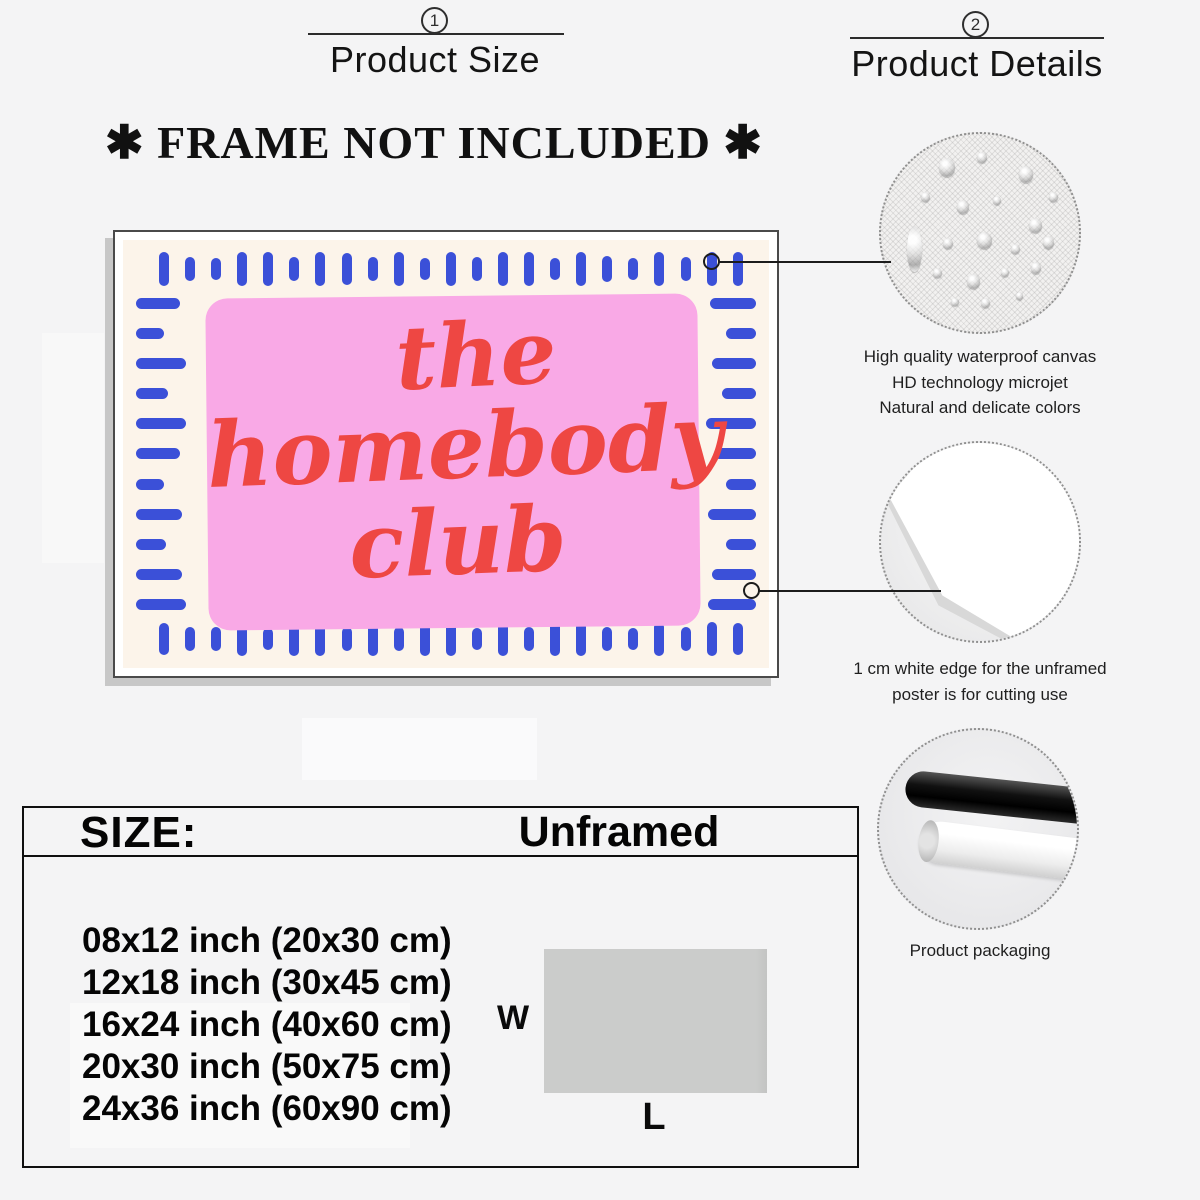 The height and width of the screenshot is (1200, 1200). What do you see at coordinates (619, 832) in the screenshot?
I see `size-table-header-unframed: Unframed` at bounding box center [619, 832].